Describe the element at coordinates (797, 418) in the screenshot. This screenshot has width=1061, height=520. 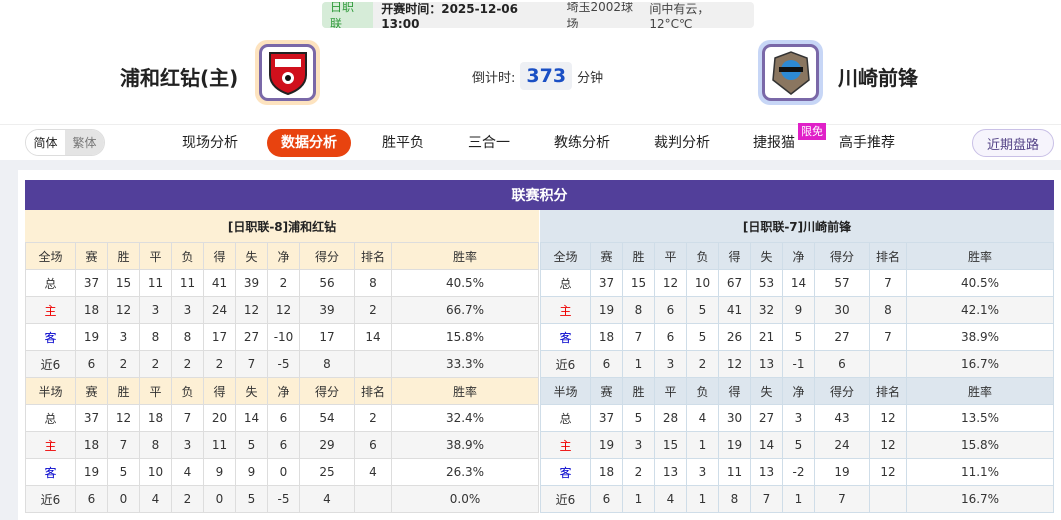
I see `table-row: 总 37 5 28 4 30 27 3 43 12 13.5%` at that location.